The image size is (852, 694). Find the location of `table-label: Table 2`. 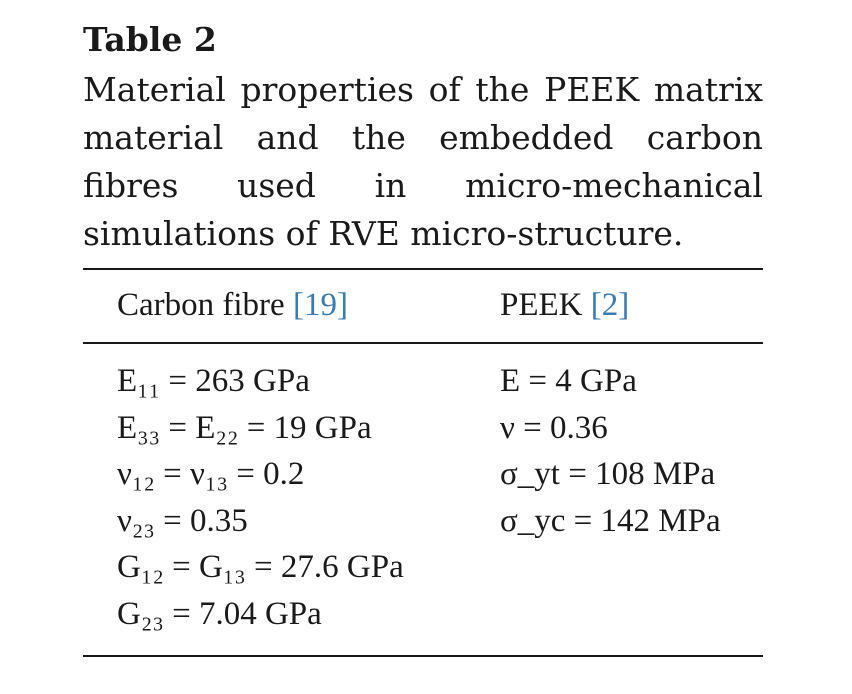

table-label: Table 2 is located at coordinates (150, 39).